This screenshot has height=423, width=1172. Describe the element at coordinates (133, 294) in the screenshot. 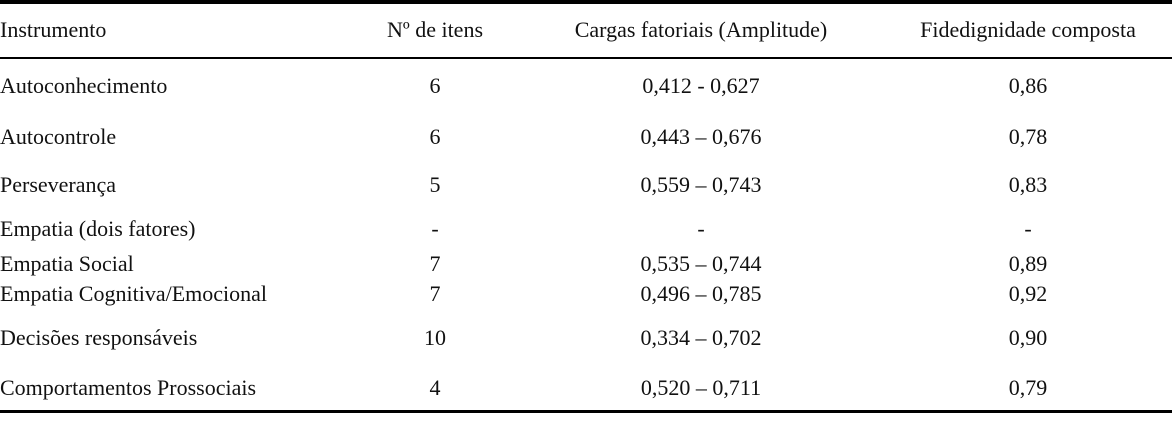

I see `cell-instrument: Empatia Cognitiva/Emocional` at that location.